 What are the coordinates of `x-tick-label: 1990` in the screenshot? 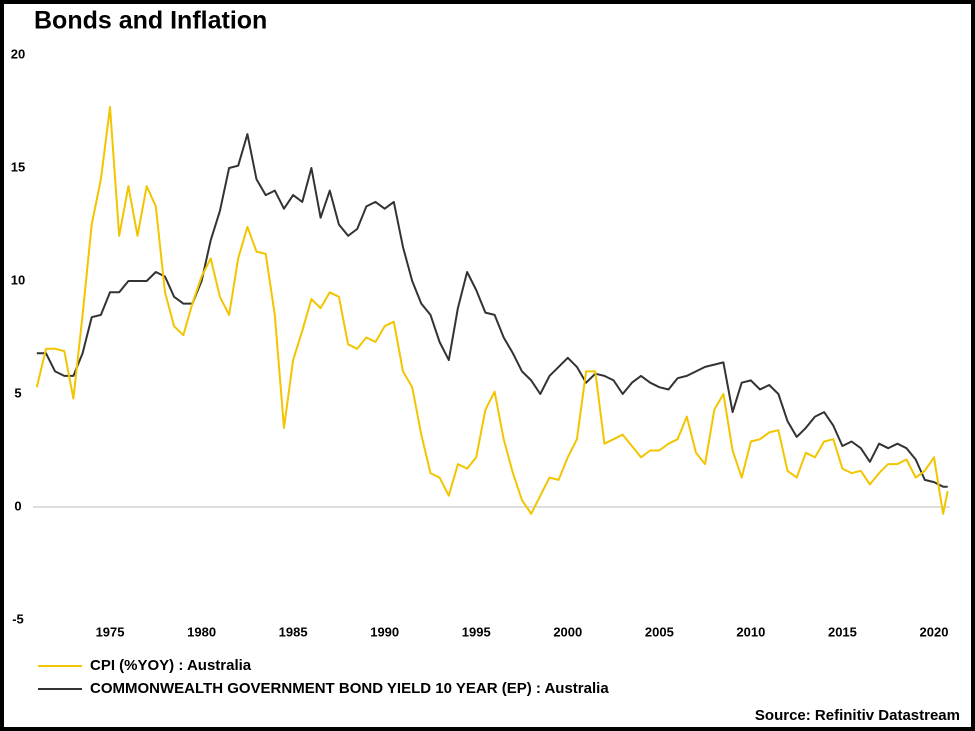 It's located at (384, 631).